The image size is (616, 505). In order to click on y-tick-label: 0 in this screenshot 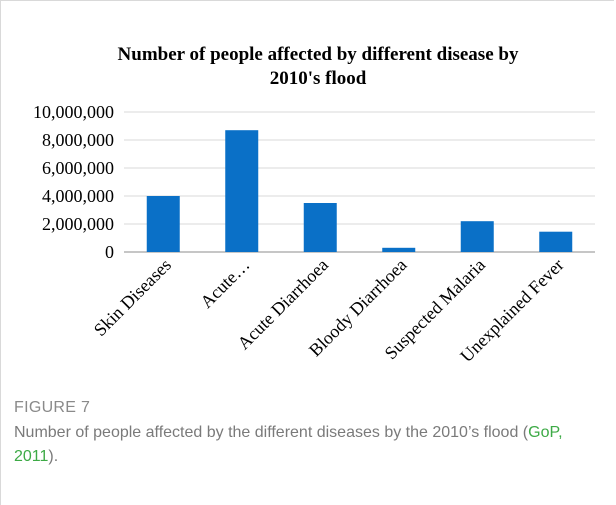, I will do `click(109, 252)`.